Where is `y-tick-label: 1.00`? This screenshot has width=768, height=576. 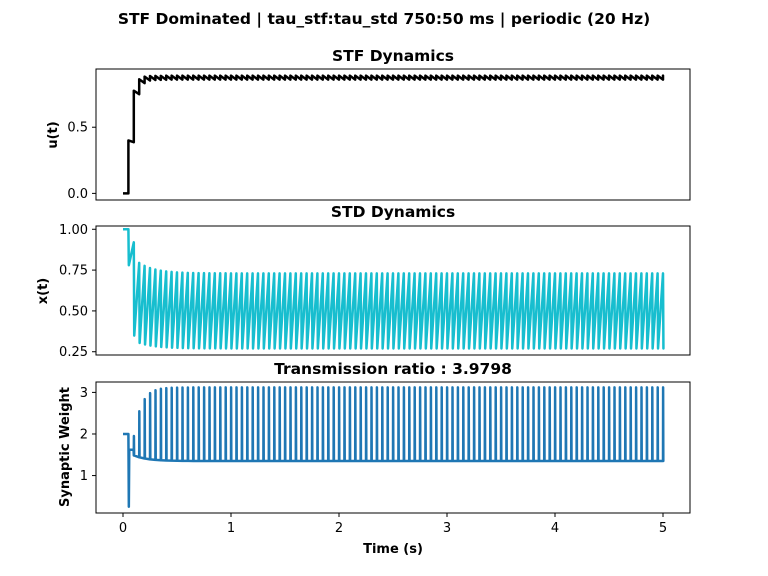 y-tick-label: 1.00 is located at coordinates (73, 230).